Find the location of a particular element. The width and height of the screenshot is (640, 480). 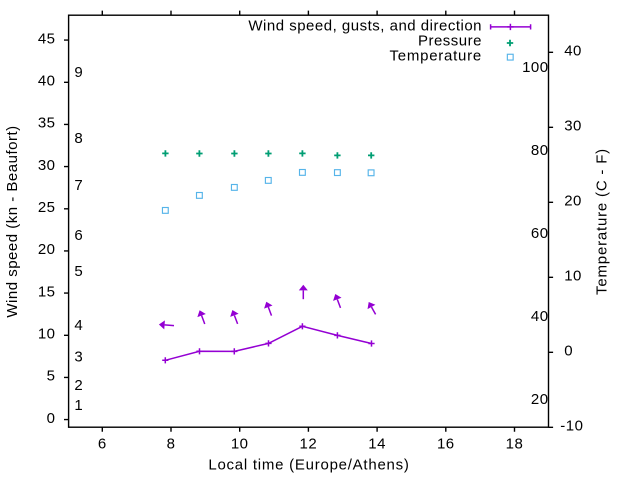

svg-text: Temperature (C - F) is located at coordinates (602, 221).